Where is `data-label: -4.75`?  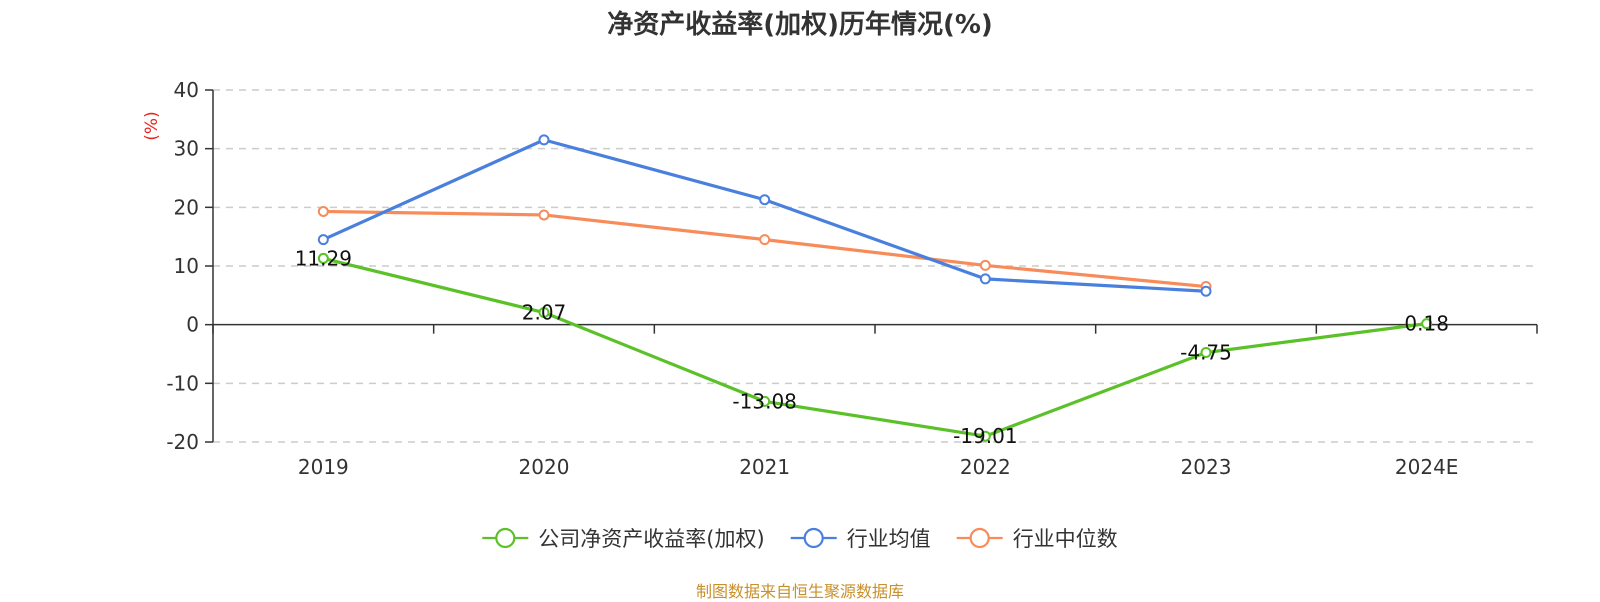
data-label: -4.75 is located at coordinates (1206, 353).